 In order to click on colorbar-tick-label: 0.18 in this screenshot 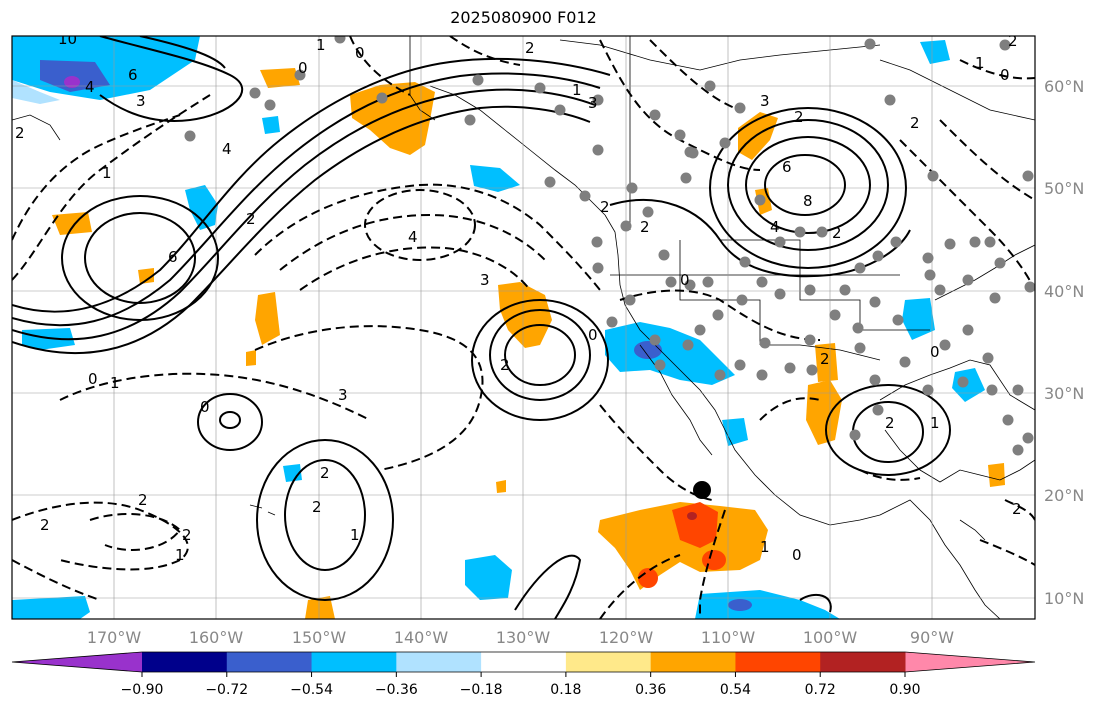, I will do `click(565, 690)`.